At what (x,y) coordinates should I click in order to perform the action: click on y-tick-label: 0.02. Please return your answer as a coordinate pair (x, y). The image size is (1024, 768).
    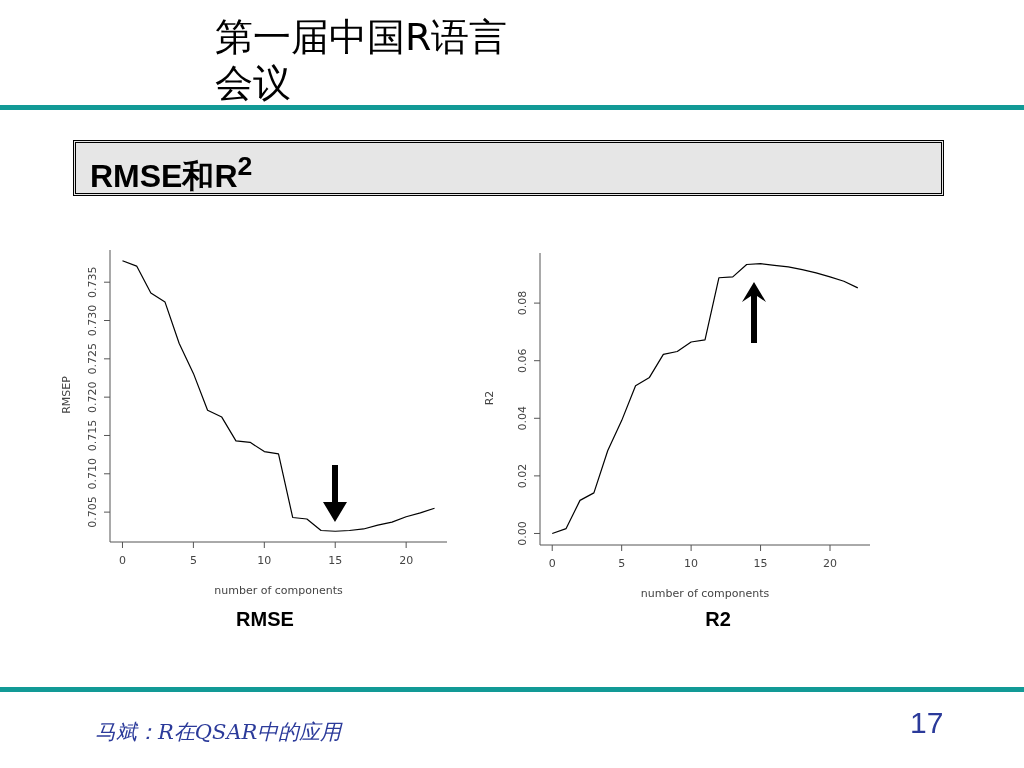
    Looking at the image, I should click on (522, 476).